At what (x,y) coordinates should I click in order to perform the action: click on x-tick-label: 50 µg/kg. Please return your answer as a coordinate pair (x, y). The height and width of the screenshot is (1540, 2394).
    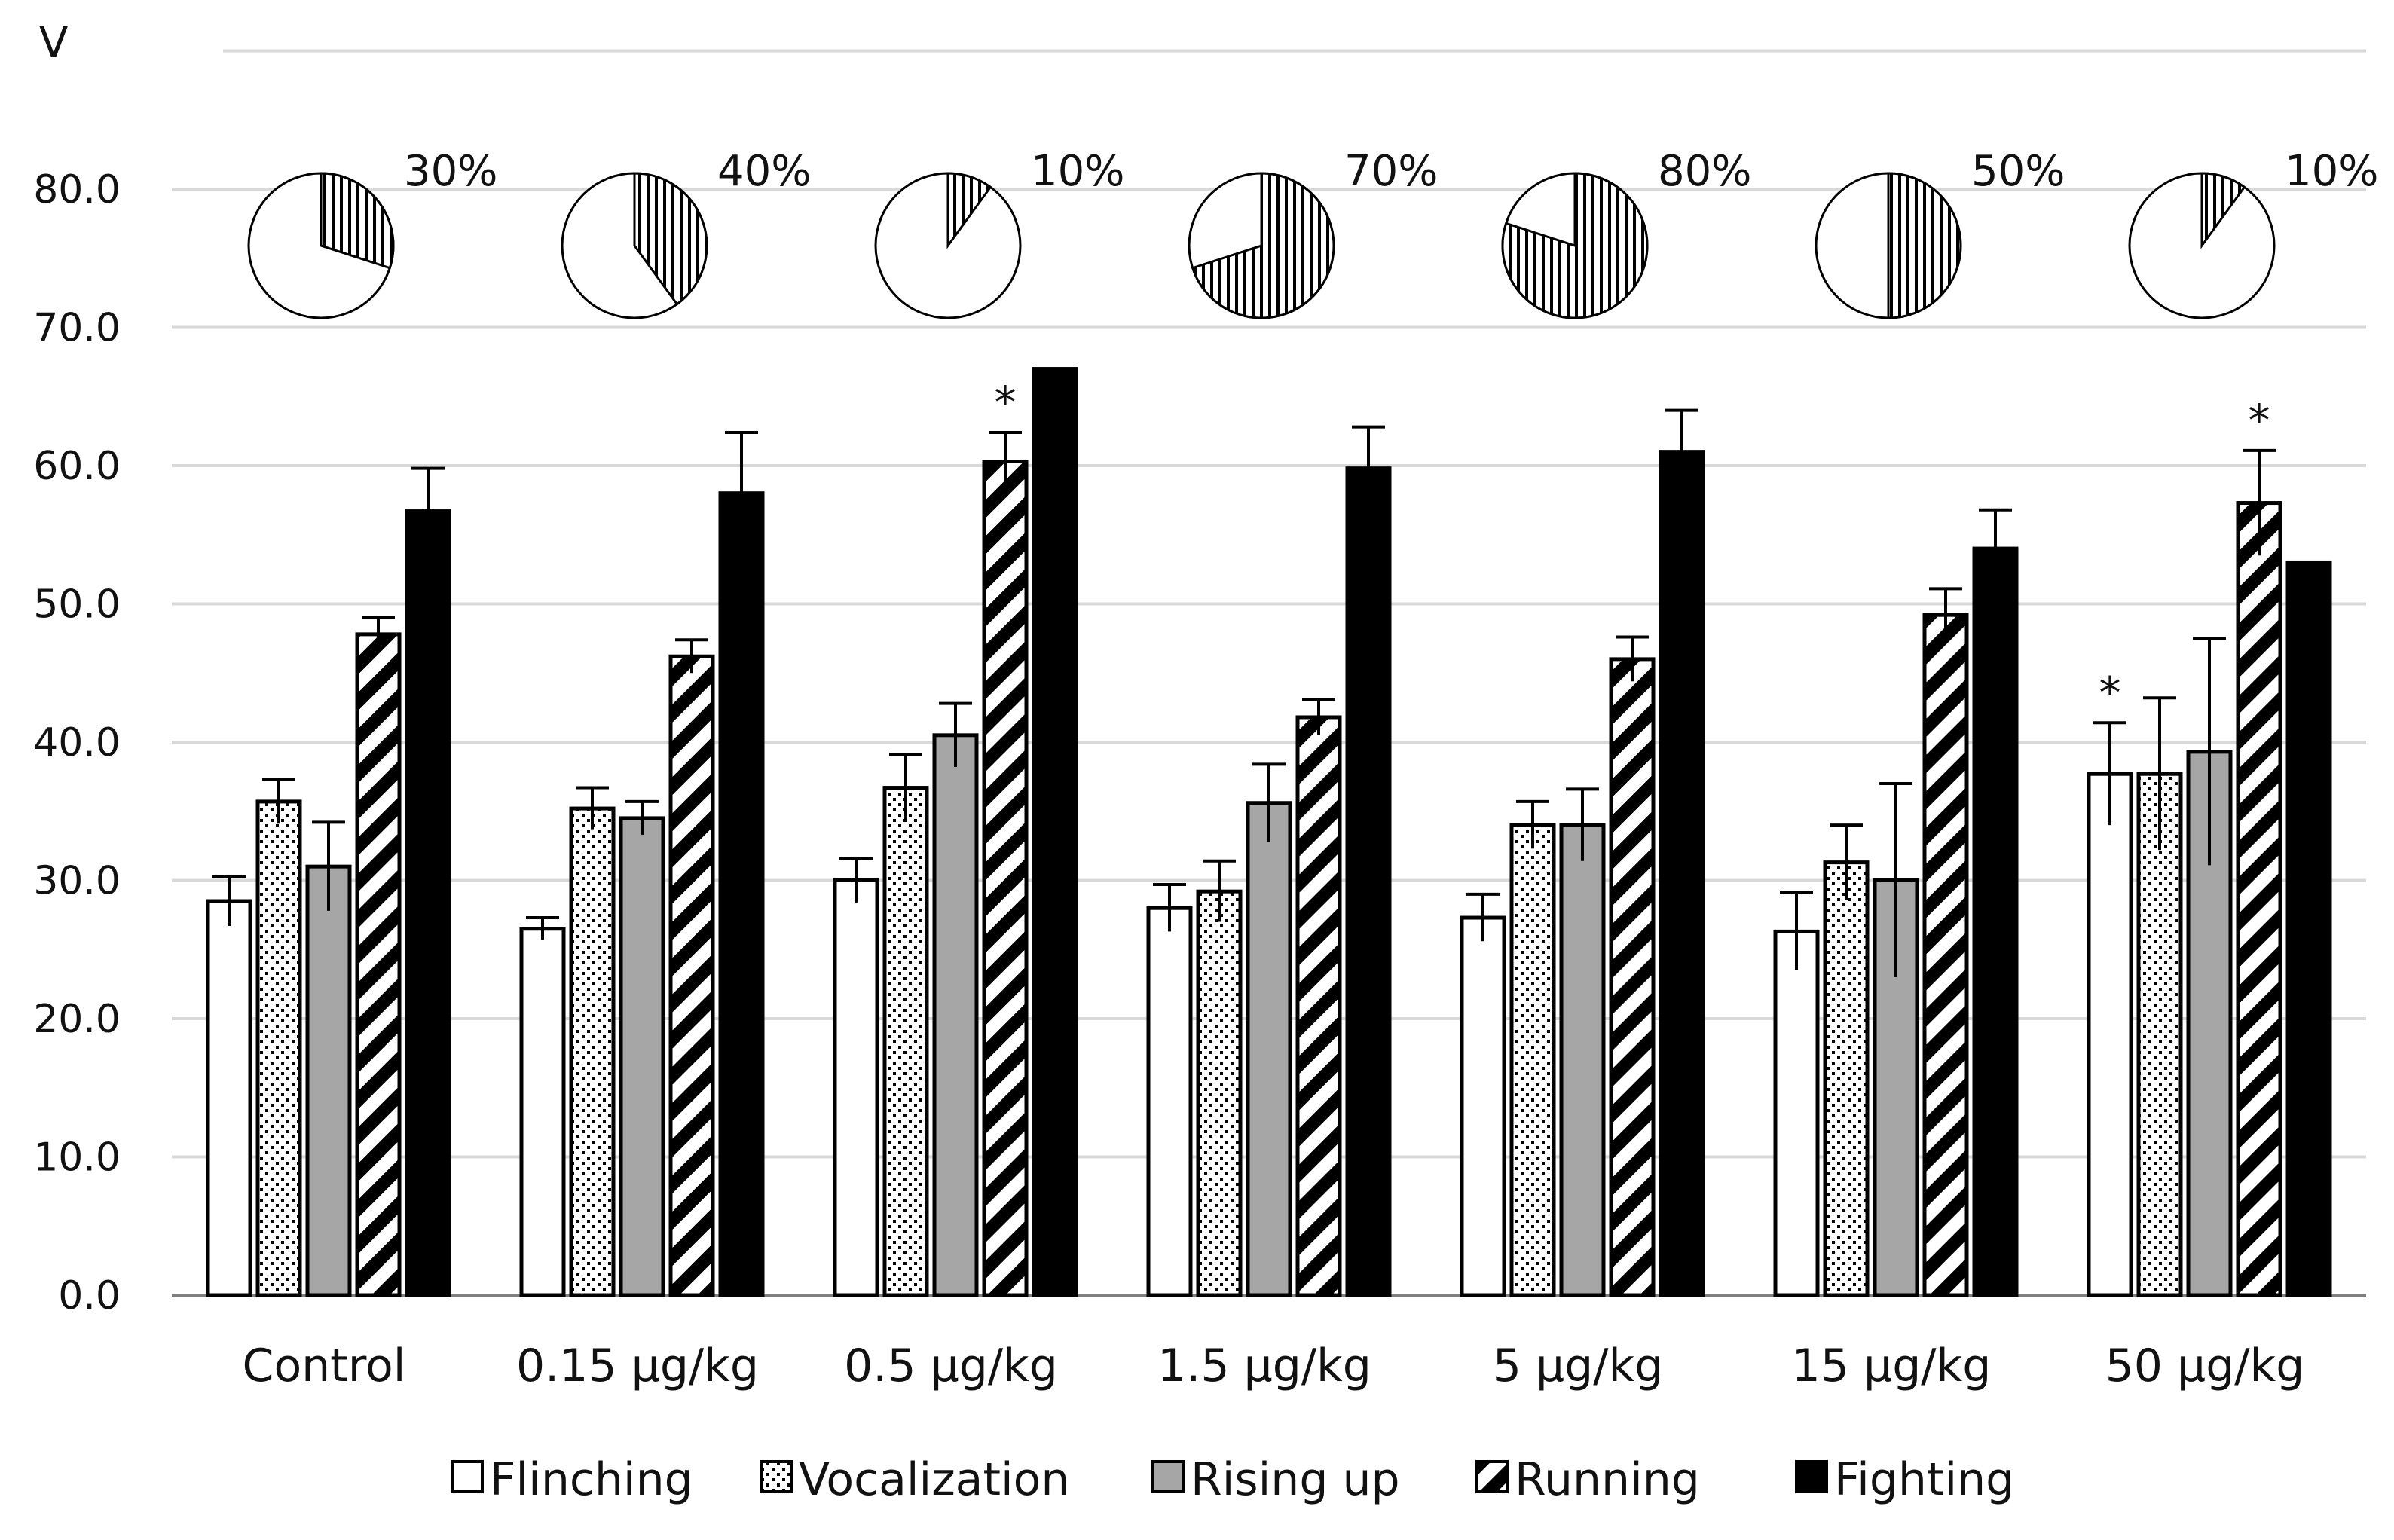
    Looking at the image, I should click on (2205, 1366).